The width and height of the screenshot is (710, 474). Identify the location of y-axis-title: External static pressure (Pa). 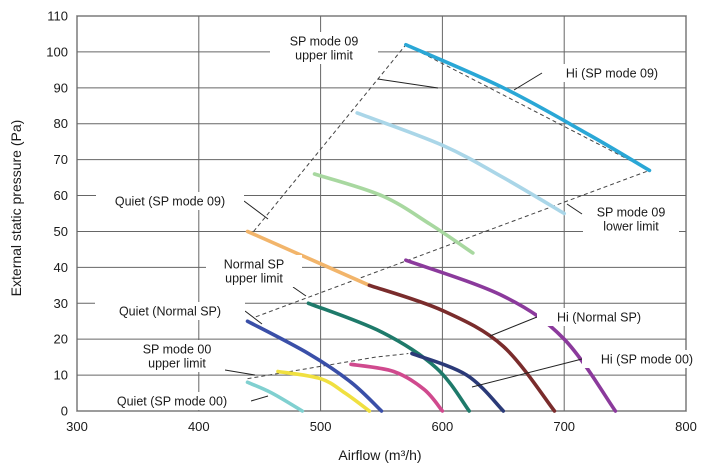
(16, 208).